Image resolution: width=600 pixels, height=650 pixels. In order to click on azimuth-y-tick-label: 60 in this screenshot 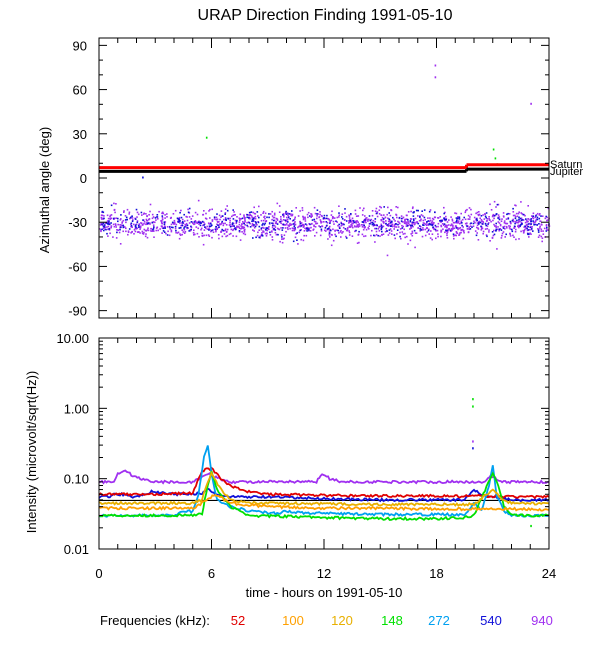, I will do `click(80, 90)`.